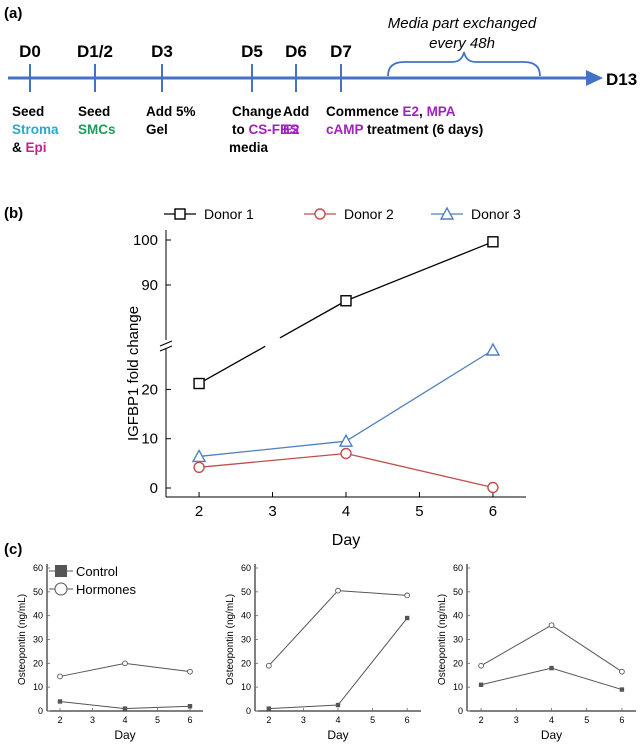  Describe the element at coordinates (460, 711) in the screenshot. I see `chart-c3-y-tick-label: 0` at that location.